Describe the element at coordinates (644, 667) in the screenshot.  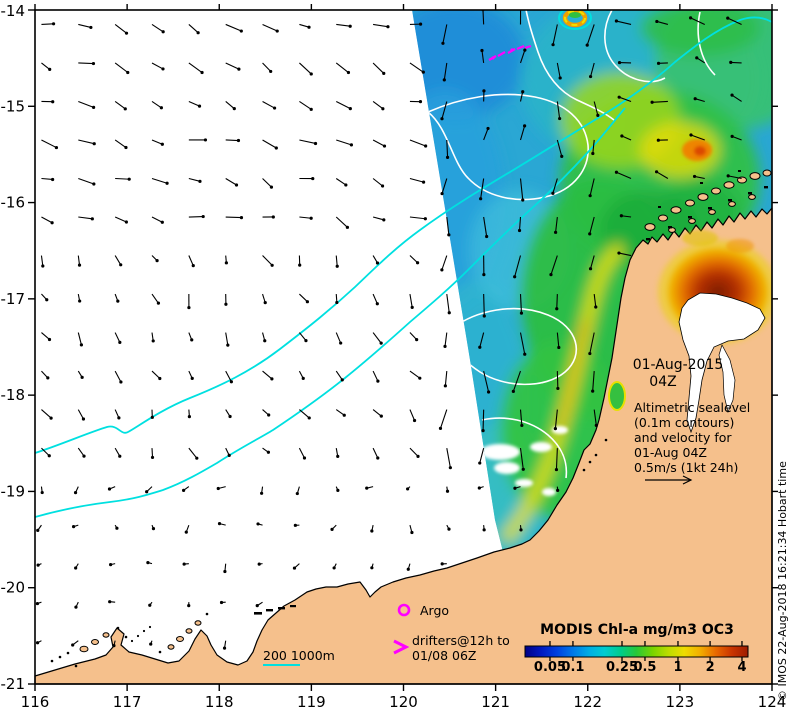
I see `colorbar-tick-label: 0.5` at that location.